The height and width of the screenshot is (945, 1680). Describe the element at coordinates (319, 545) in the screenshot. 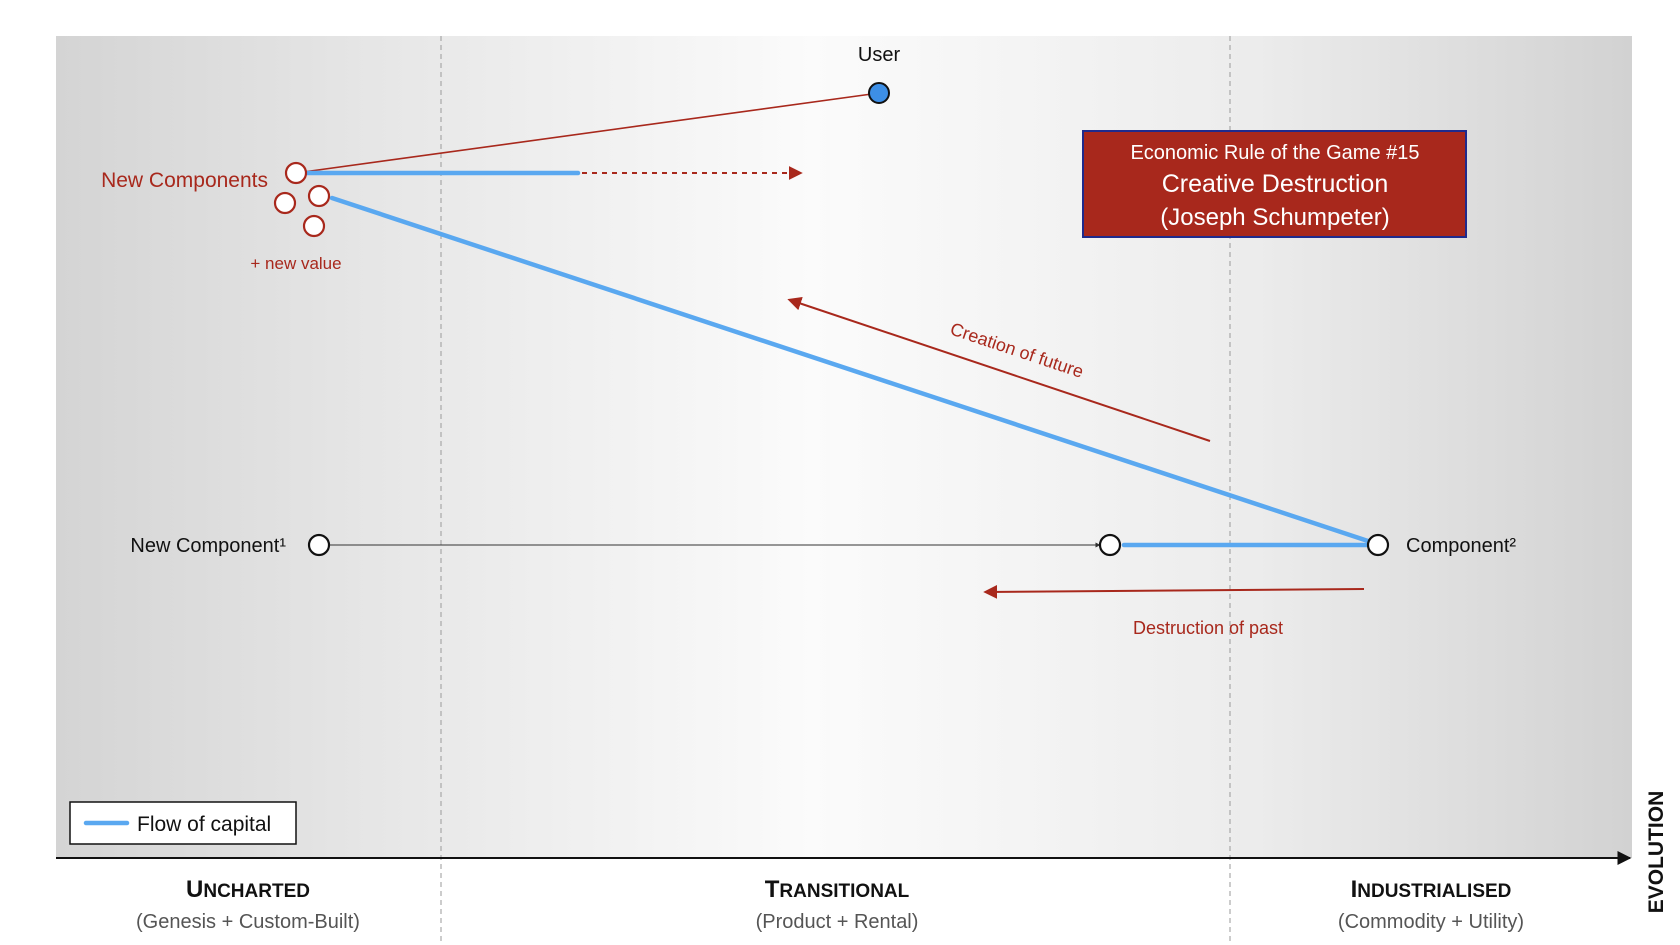

I see `new-component-1-node` at that location.